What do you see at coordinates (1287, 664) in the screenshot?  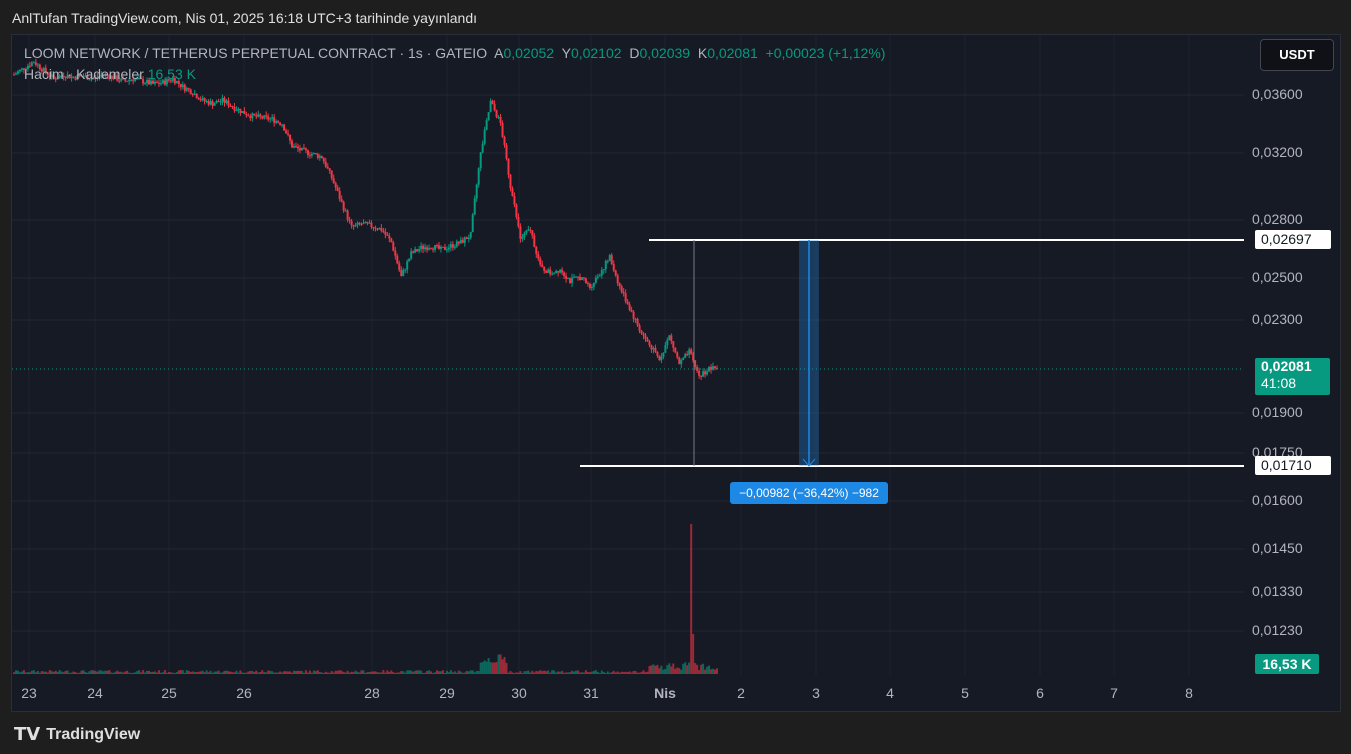 I see `volume-label: 16,53 K` at bounding box center [1287, 664].